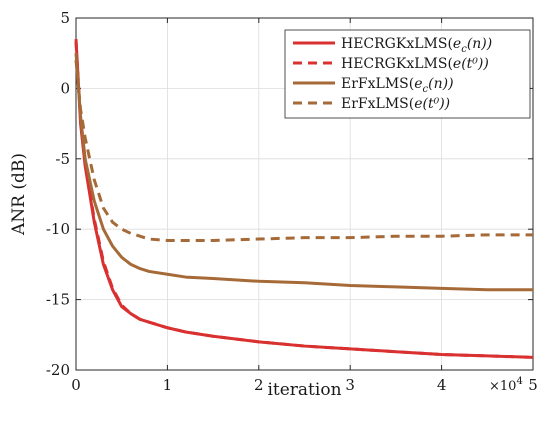 This screenshot has width=550, height=430. Describe the element at coordinates (502, 386) in the screenshot. I see `x-multiplier-base: ×10` at that location.